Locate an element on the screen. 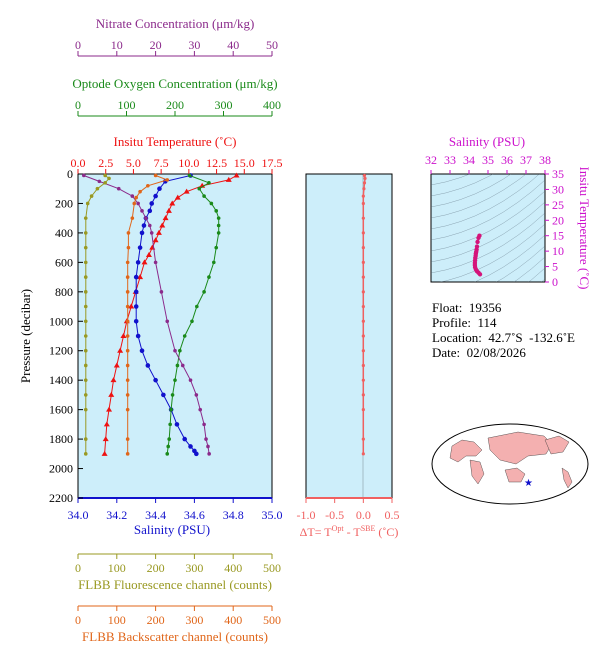  ts-temperature-tick-label: 20 is located at coordinates (558, 220).